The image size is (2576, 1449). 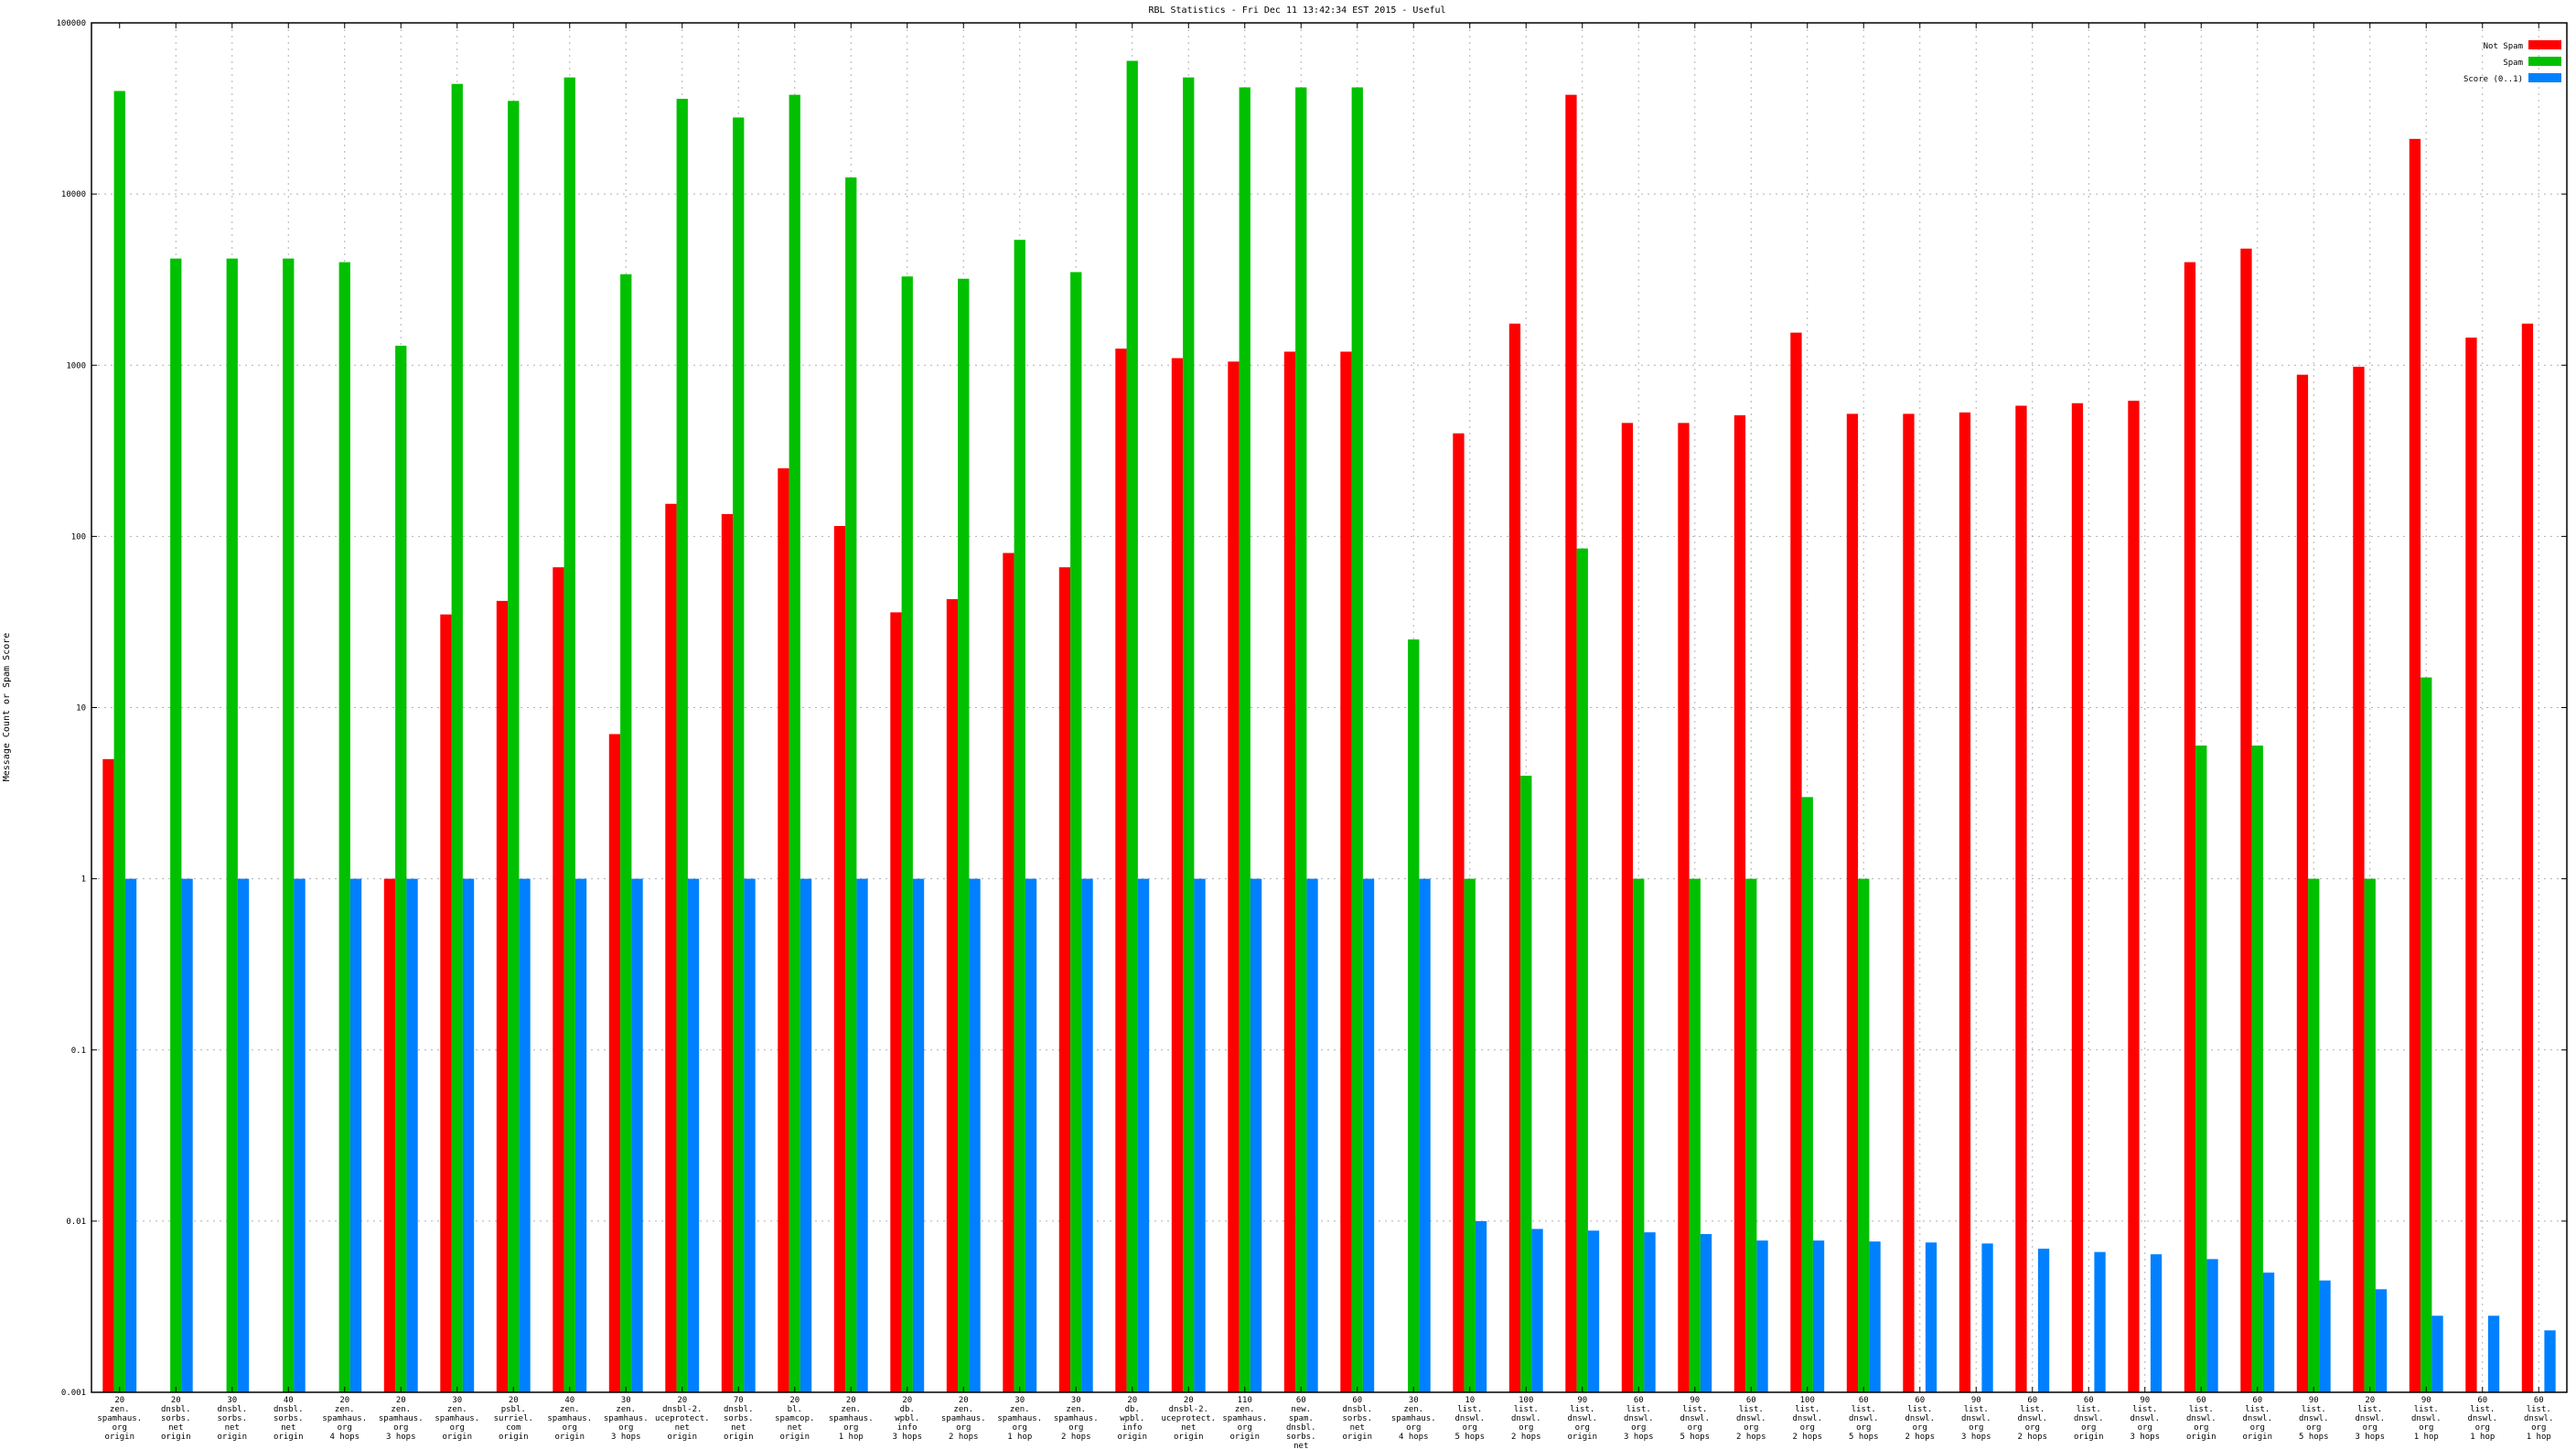 I want to click on x-category-label: 60 list. dnswl. org 1 hop, so click(x=2482, y=1419).